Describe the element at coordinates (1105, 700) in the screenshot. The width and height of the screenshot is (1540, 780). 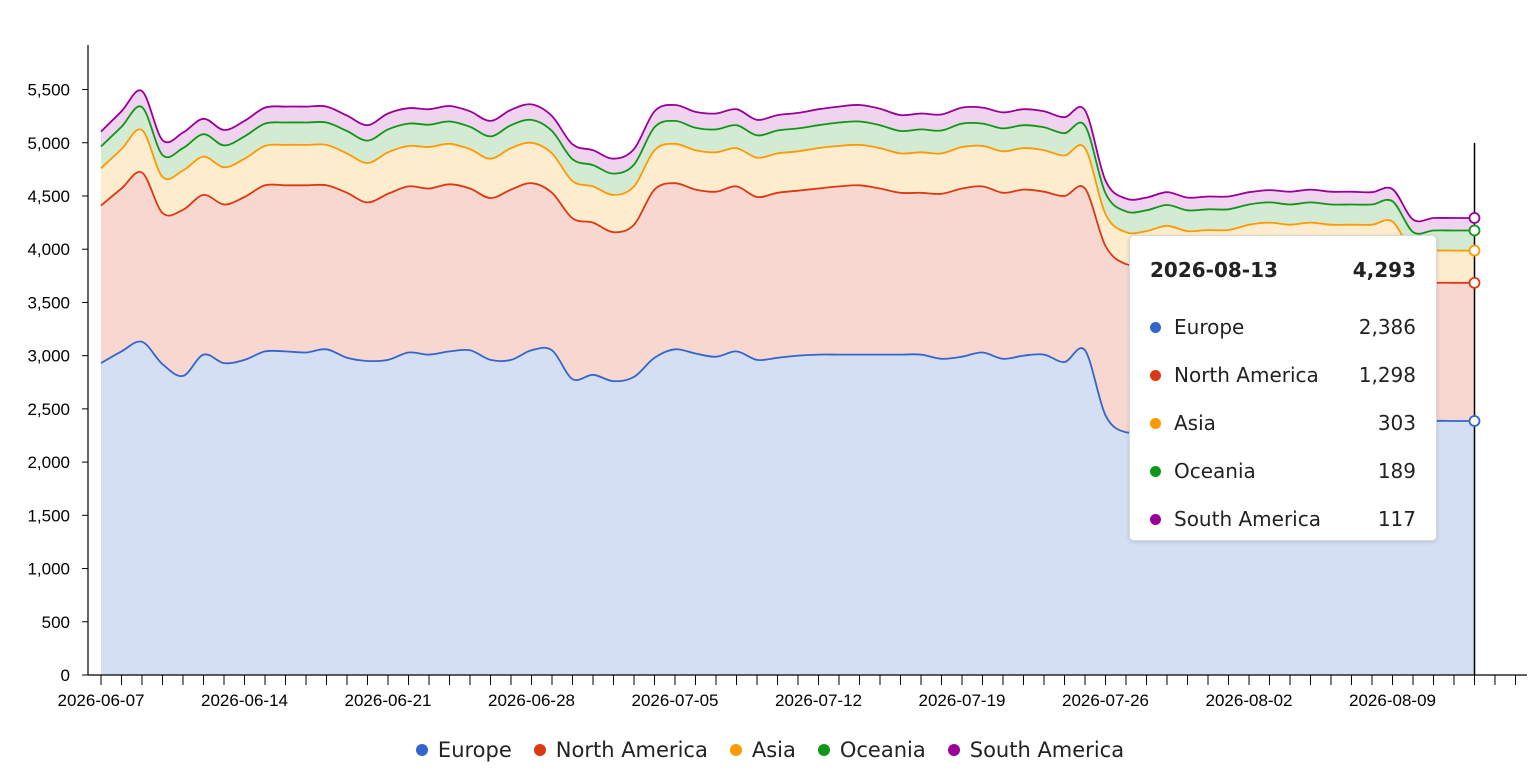
I see `x-tick-label: 2026-07-26` at that location.